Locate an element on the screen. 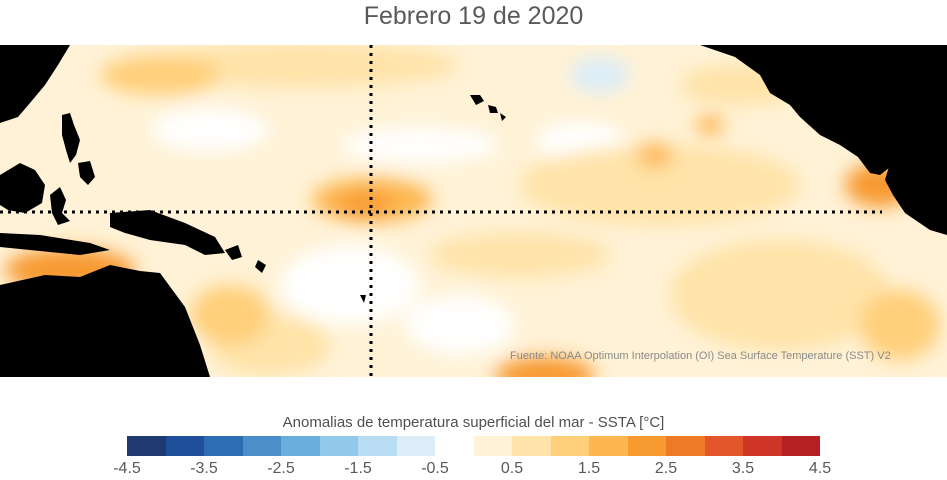 The height and width of the screenshot is (480, 947). colorbar-tick-label: -3.5 is located at coordinates (204, 468).